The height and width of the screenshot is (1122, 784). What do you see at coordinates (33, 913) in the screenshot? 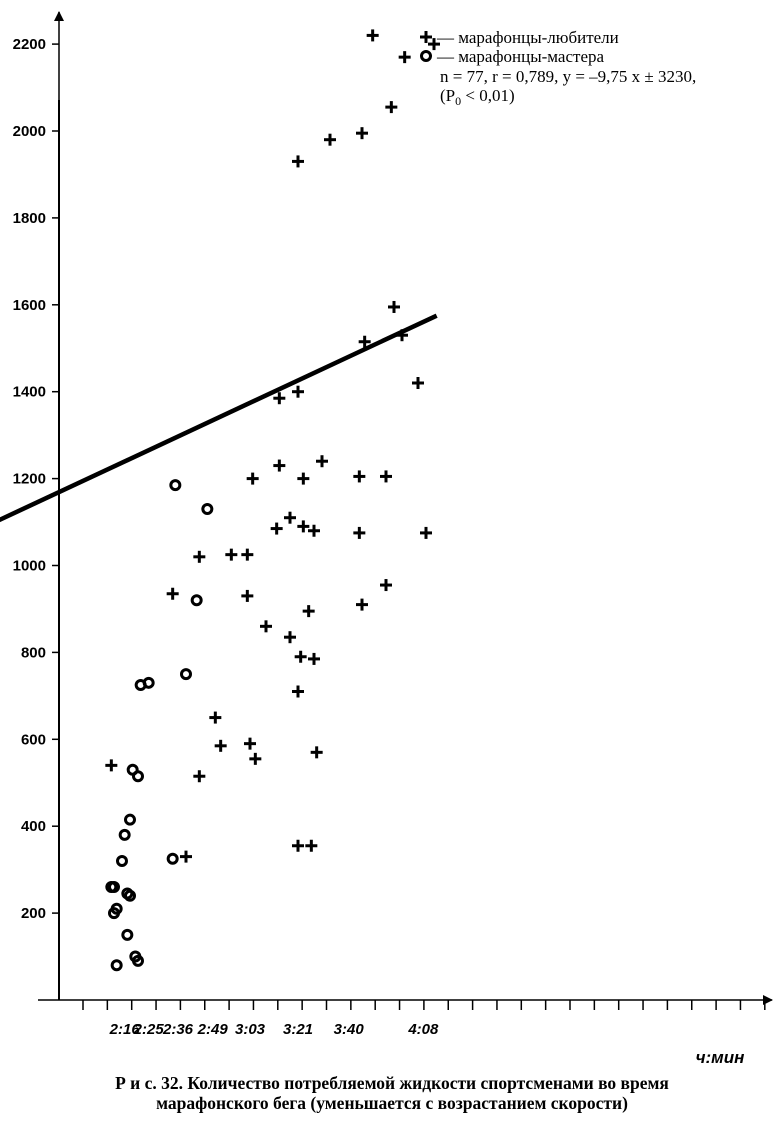
I see `y-tick-label: 200` at bounding box center [33, 913].